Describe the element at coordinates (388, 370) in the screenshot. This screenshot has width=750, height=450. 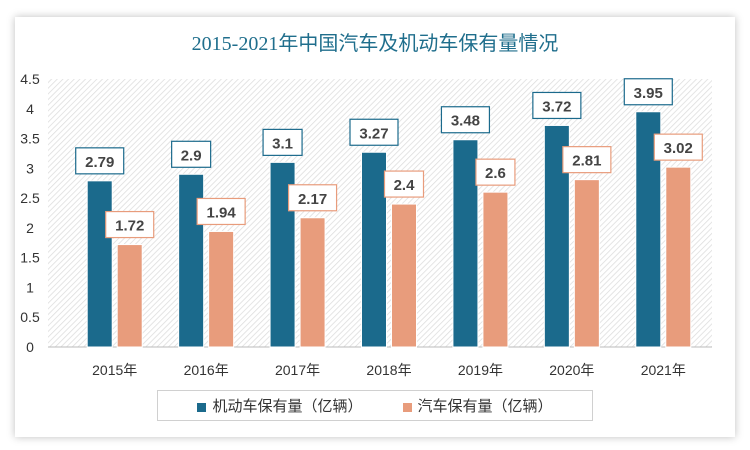
I see `x-tick-label: 2018年` at that location.